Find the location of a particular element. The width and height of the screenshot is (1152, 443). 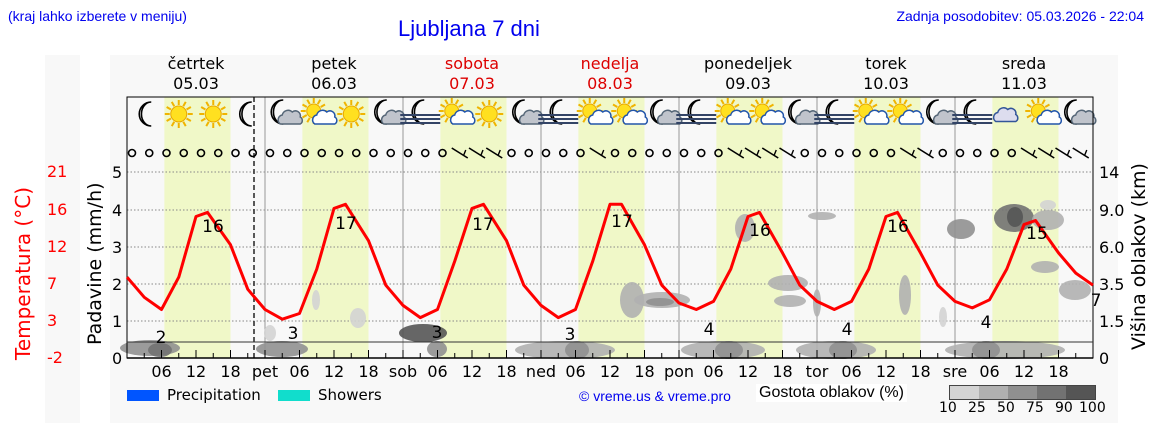

daily-max-label: 15 is located at coordinates (1037, 234).